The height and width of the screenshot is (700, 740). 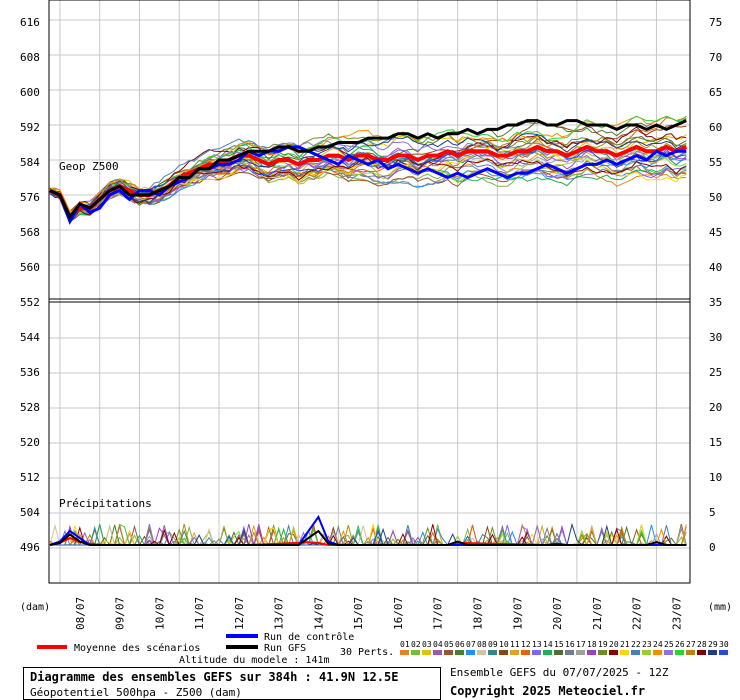 I want to click on perturbation-id-01: 01, so click(x=405, y=644).